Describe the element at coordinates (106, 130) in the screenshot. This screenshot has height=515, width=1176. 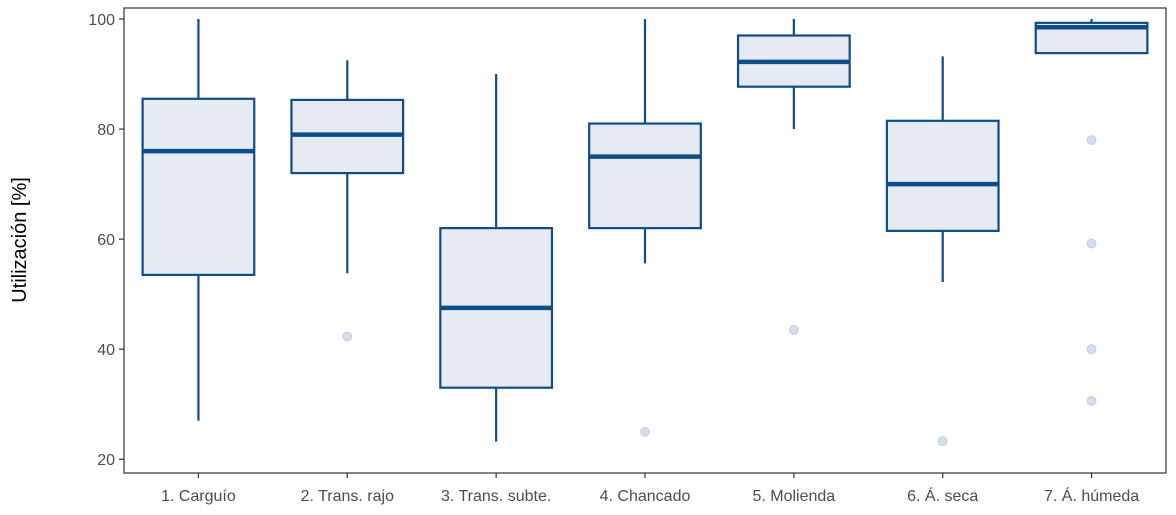
I see `y-tick-label: 80` at that location.